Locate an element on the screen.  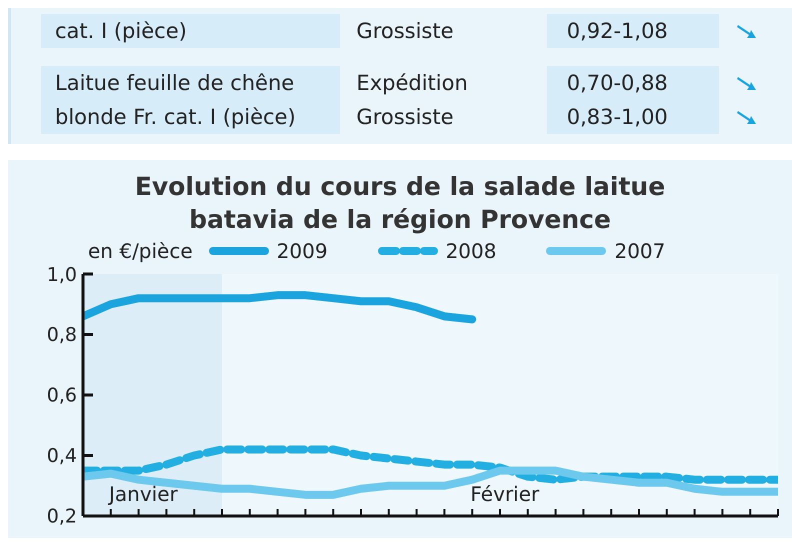
y-axis-title: en €/pièce is located at coordinates (140, 251).